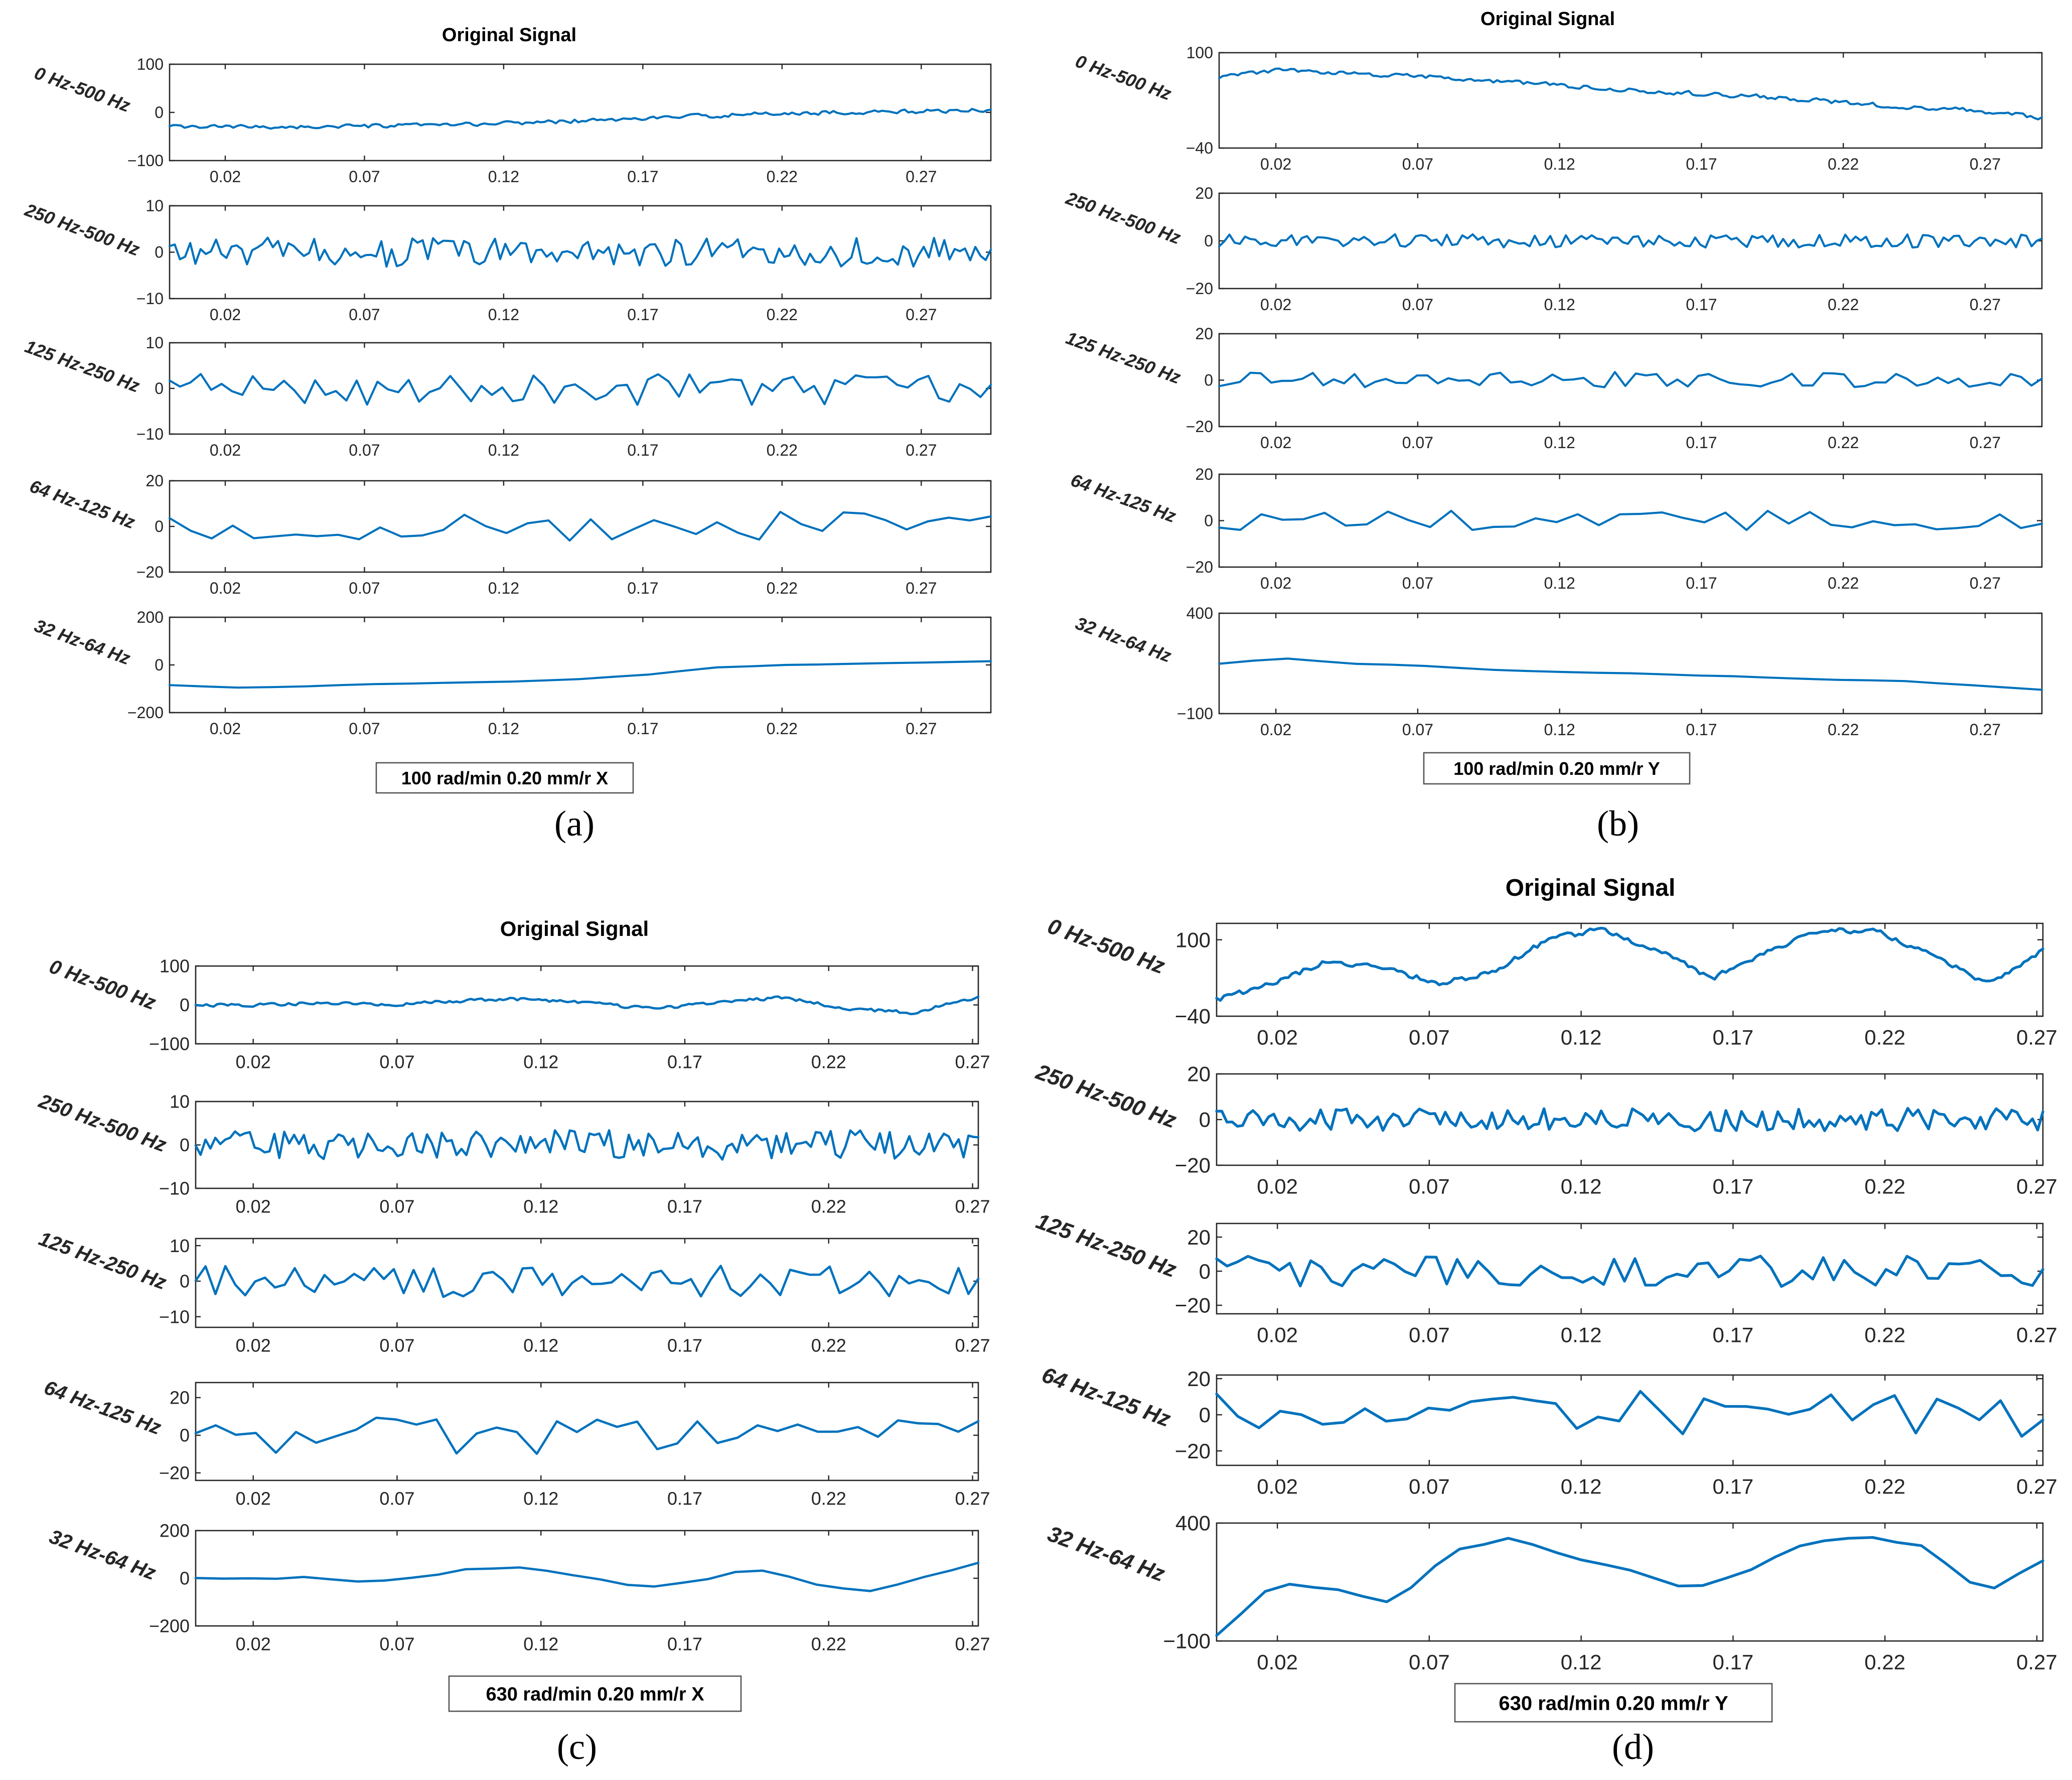 This screenshot has width=2072, height=1780. I want to click on y-tick-label: −40, so click(1199, 148).